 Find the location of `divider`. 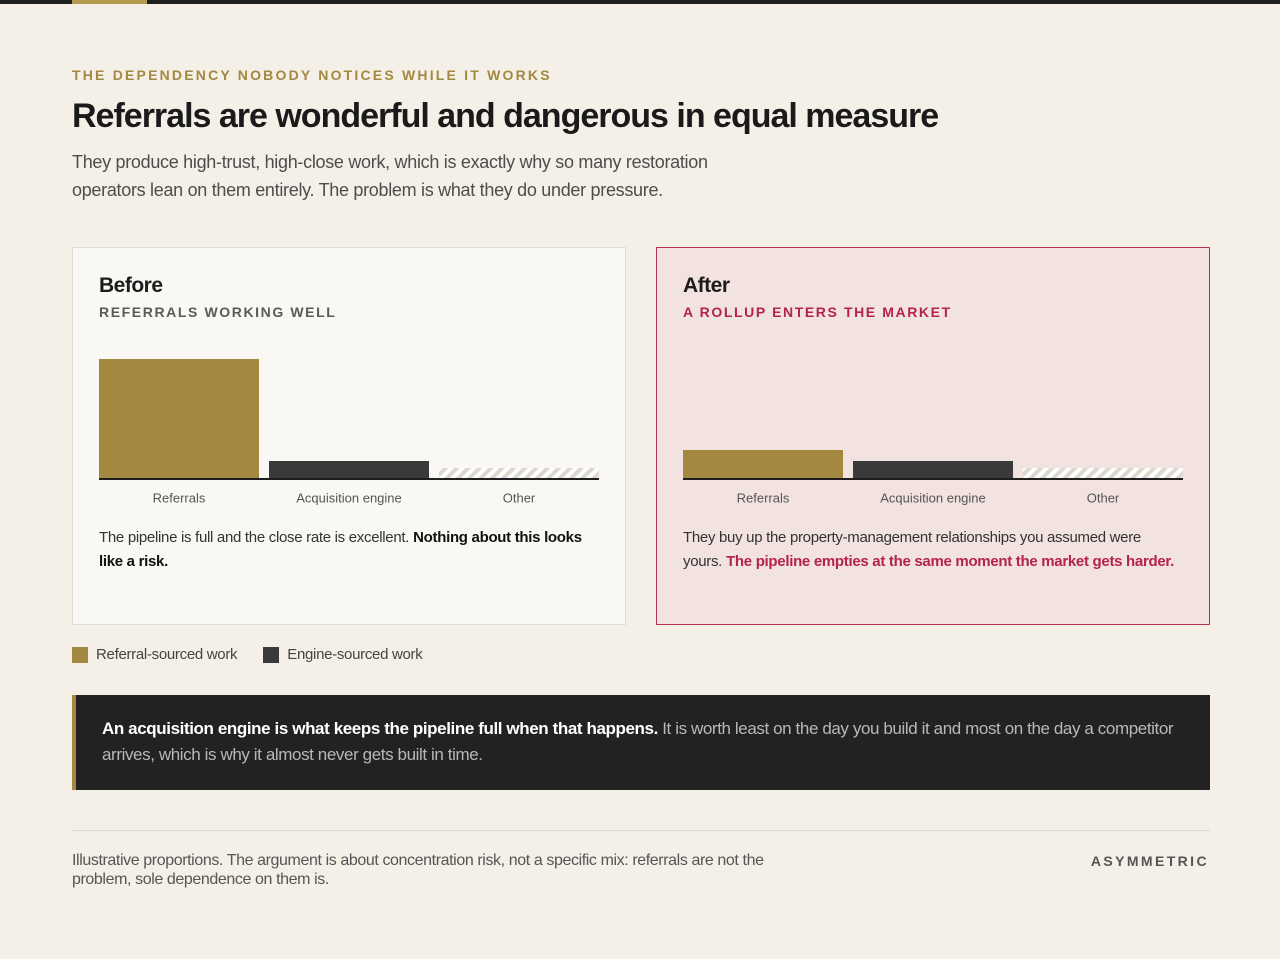

divider is located at coordinates (641, 830).